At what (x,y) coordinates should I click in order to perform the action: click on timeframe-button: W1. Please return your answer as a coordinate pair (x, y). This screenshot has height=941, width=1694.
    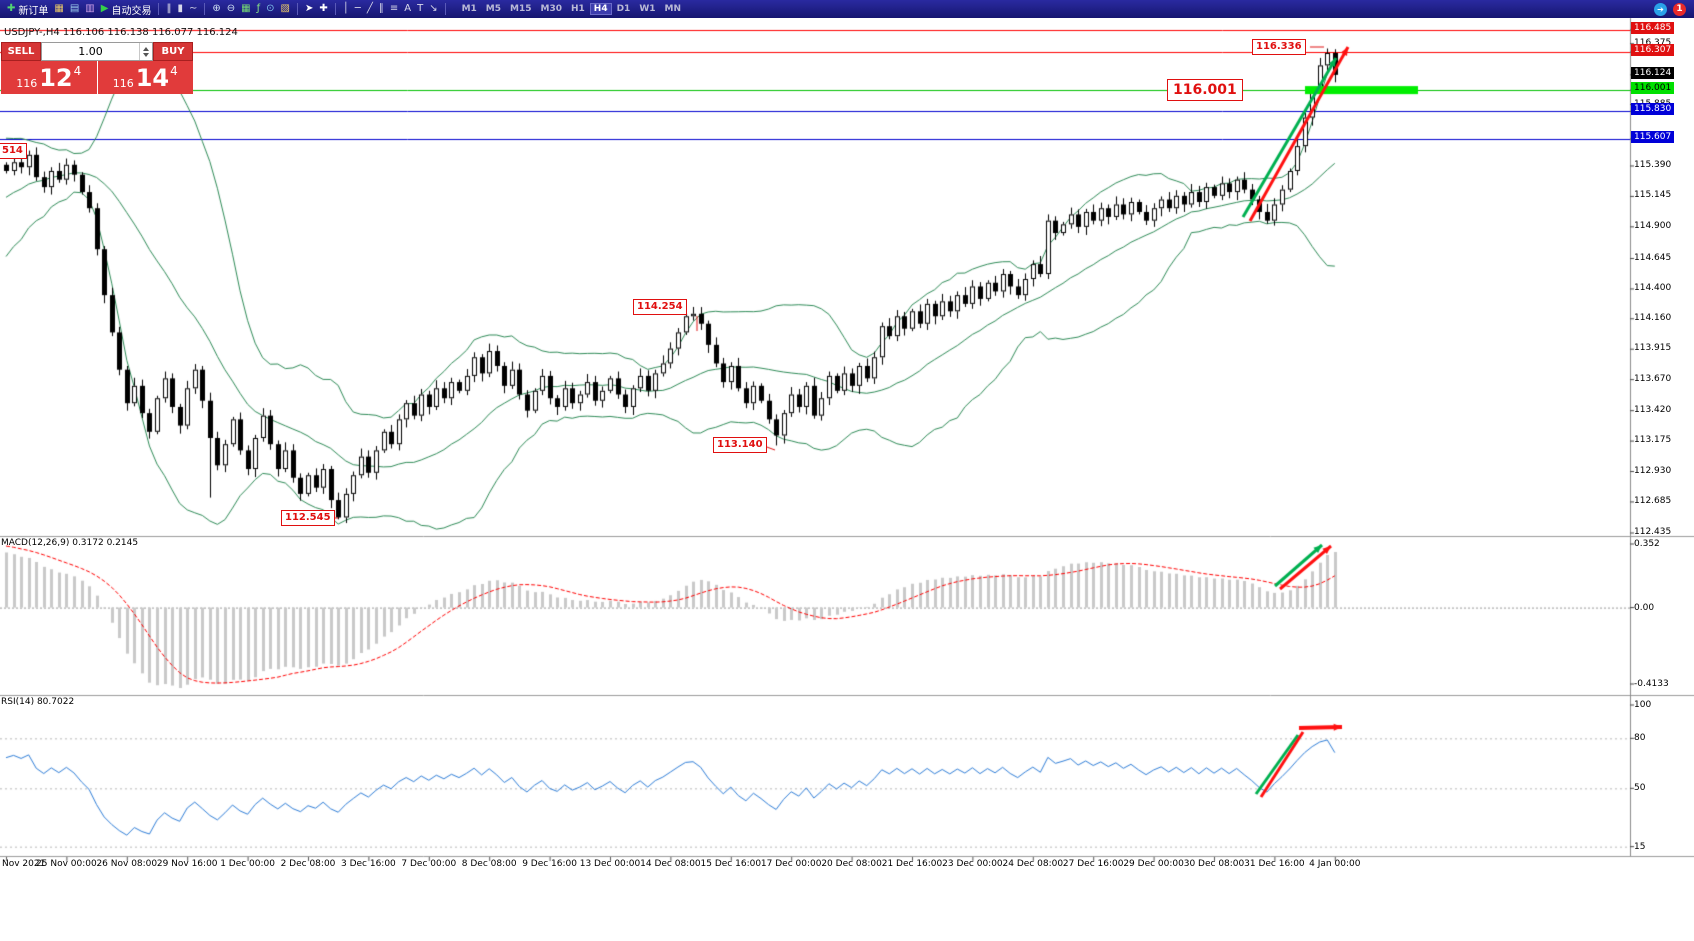
    Looking at the image, I should click on (647, 9).